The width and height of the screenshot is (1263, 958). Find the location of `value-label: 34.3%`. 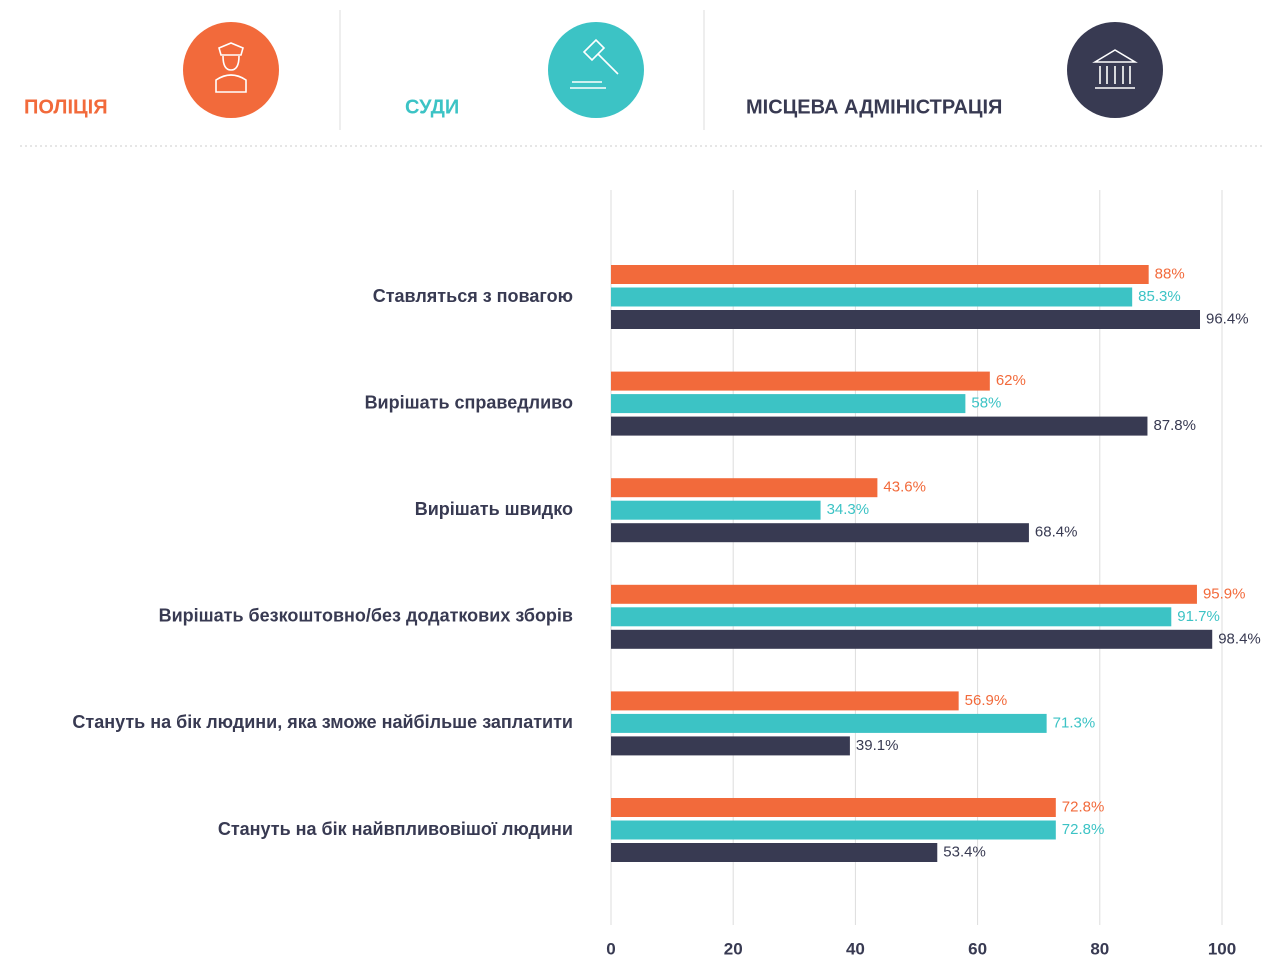

value-label: 34.3% is located at coordinates (848, 509).